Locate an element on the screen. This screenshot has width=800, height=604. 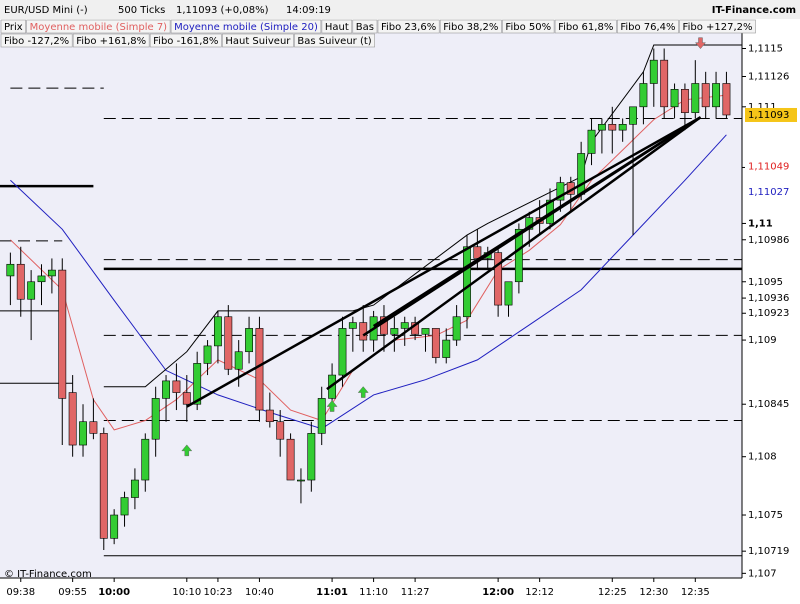
y-tick-label: 1,10923 is located at coordinates (768, 313).